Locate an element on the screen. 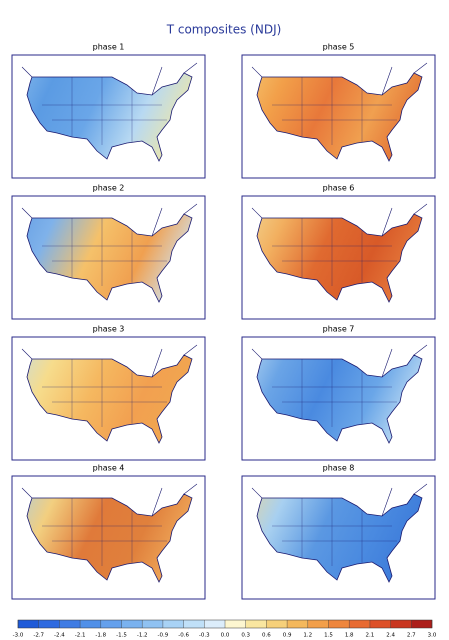  colorbar-tick-label: 3.0 is located at coordinates (432, 636).